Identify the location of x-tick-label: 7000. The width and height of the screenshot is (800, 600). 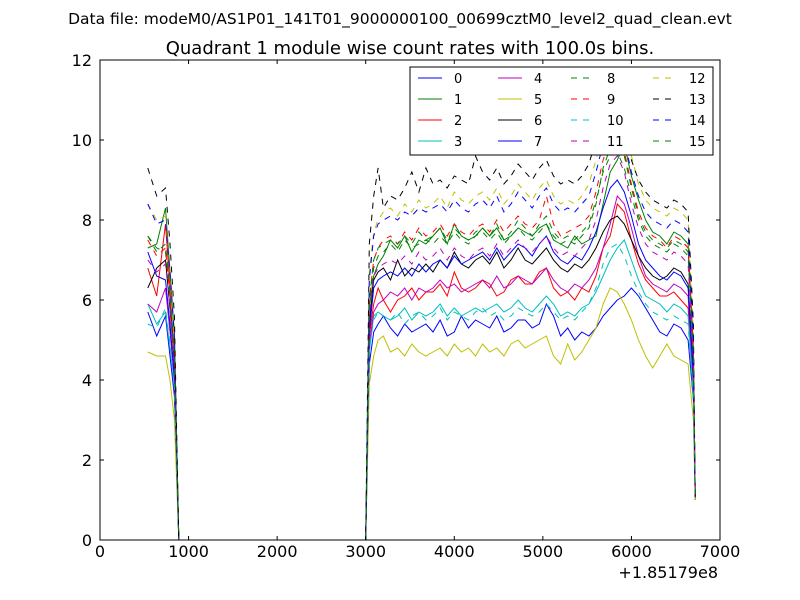
(720, 551).